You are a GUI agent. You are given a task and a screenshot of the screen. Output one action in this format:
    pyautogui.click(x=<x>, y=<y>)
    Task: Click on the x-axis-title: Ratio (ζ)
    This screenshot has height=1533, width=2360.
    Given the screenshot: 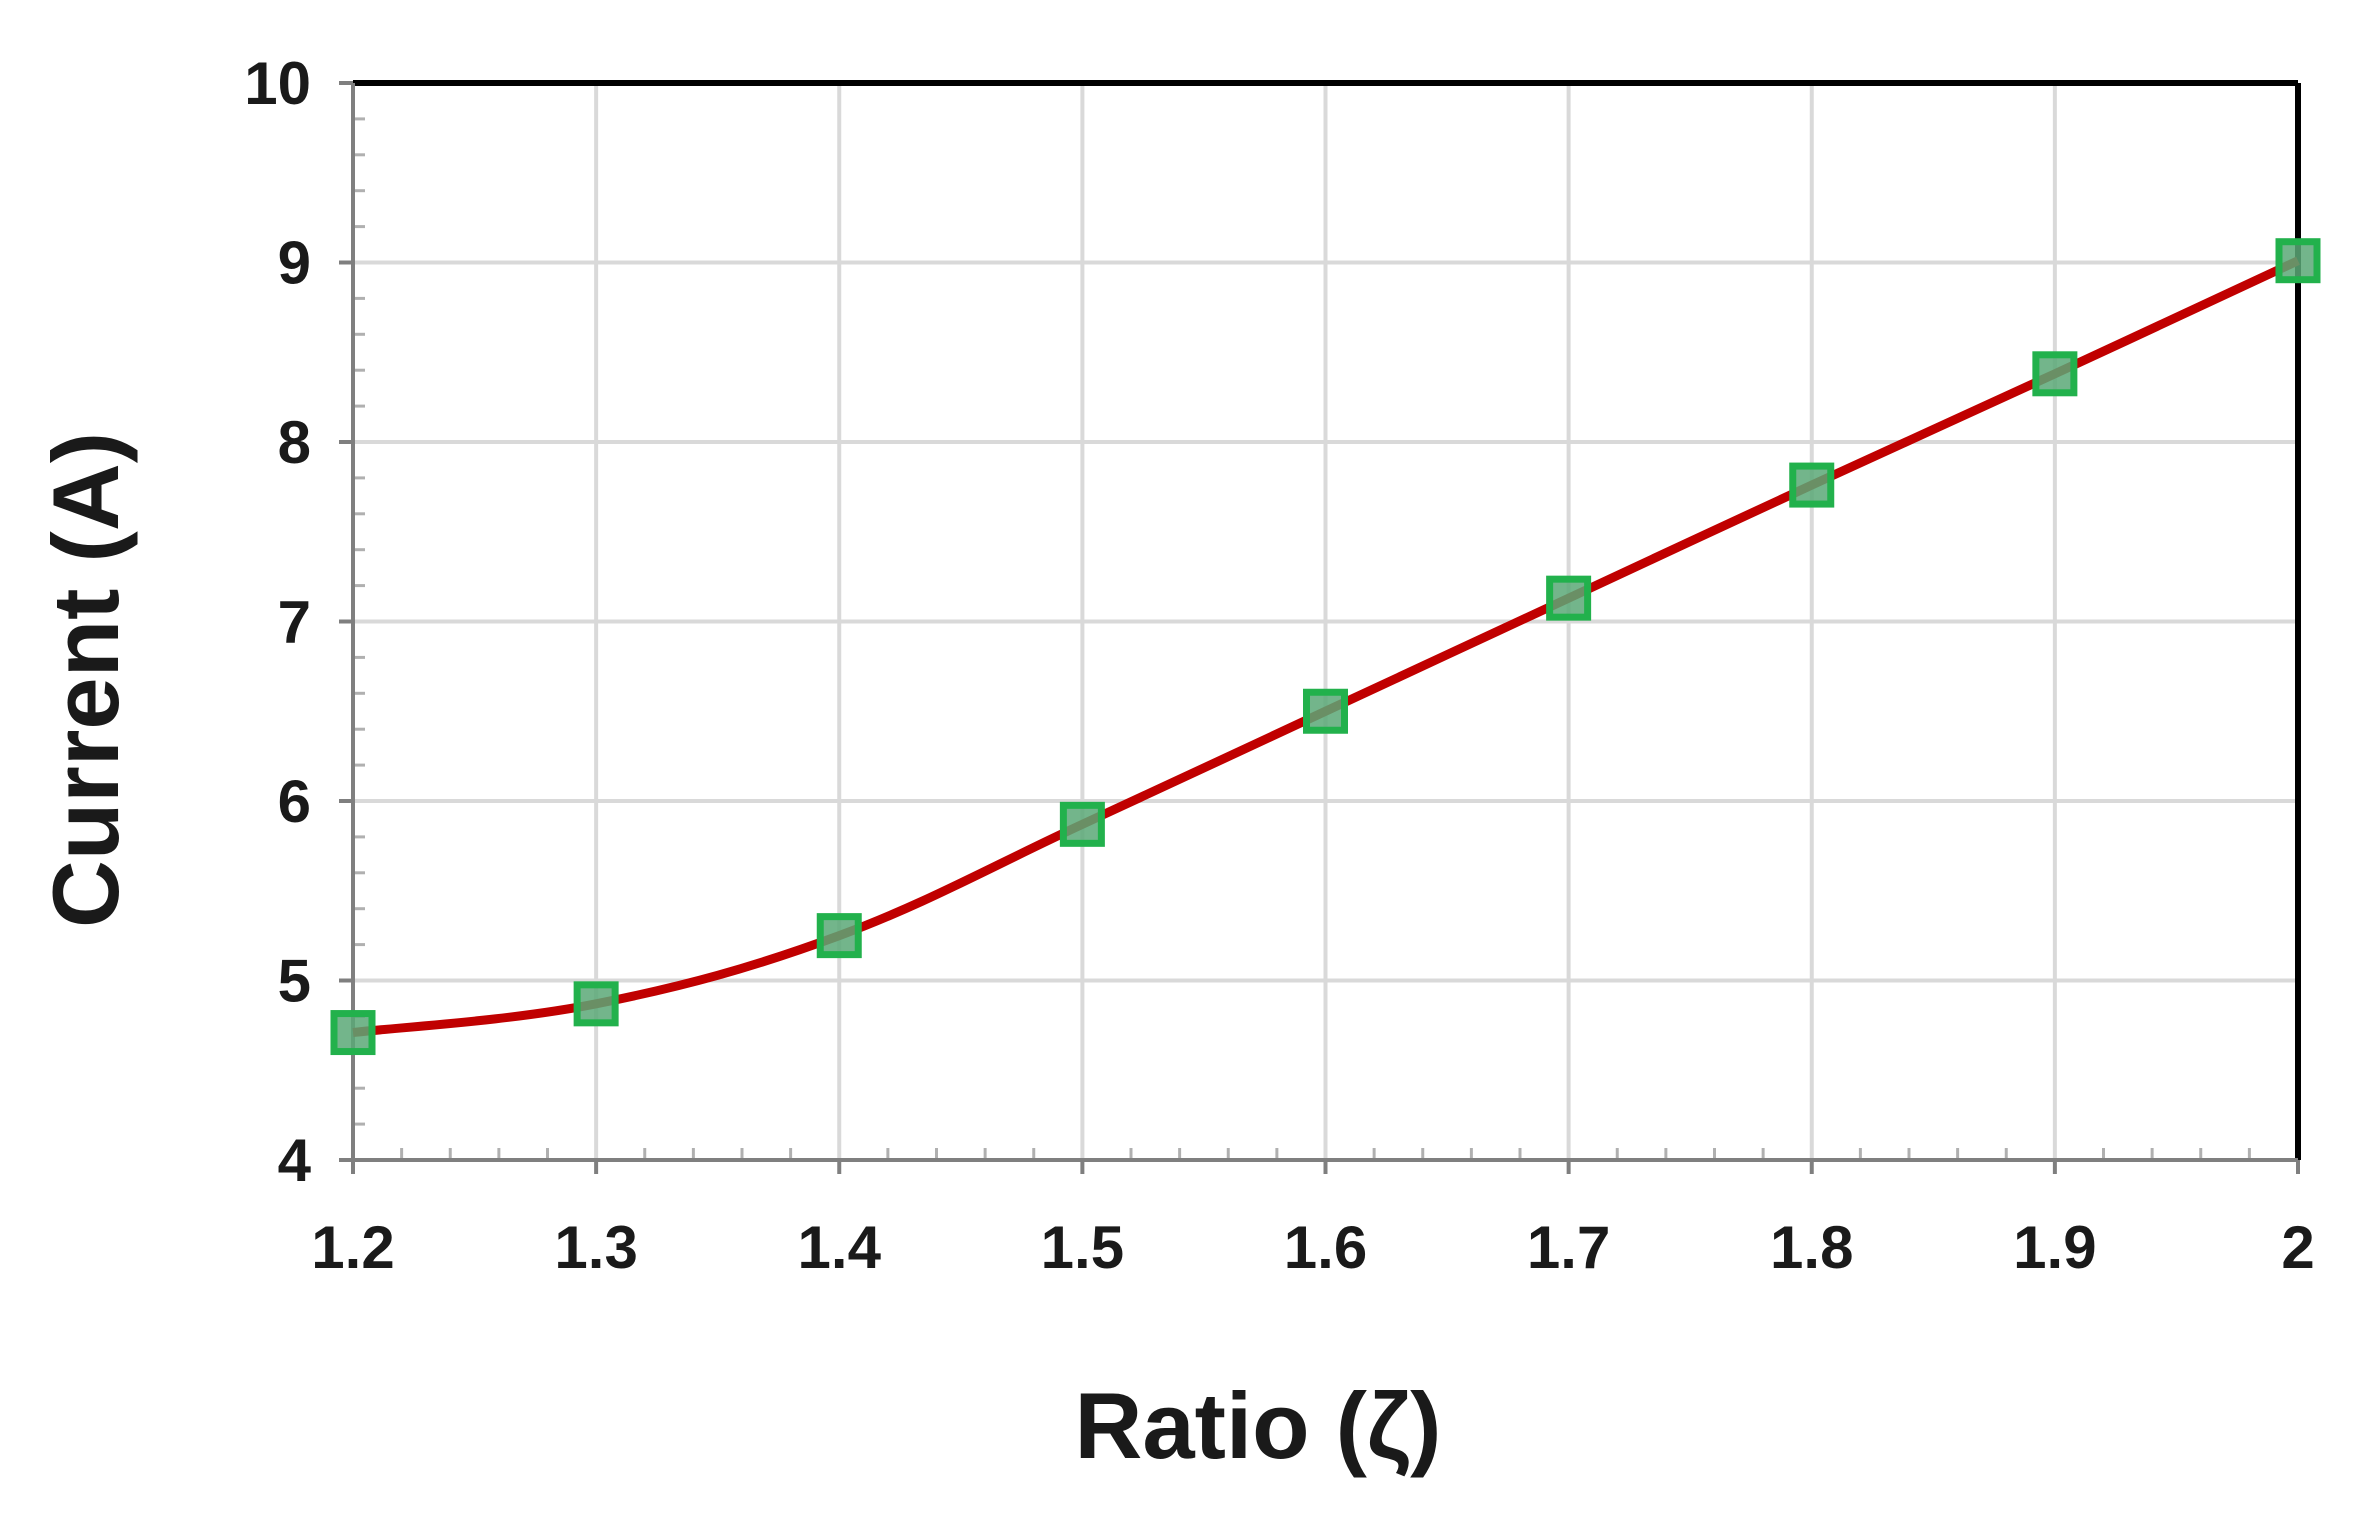 What is the action you would take?
    pyautogui.click(x=1257, y=1425)
    